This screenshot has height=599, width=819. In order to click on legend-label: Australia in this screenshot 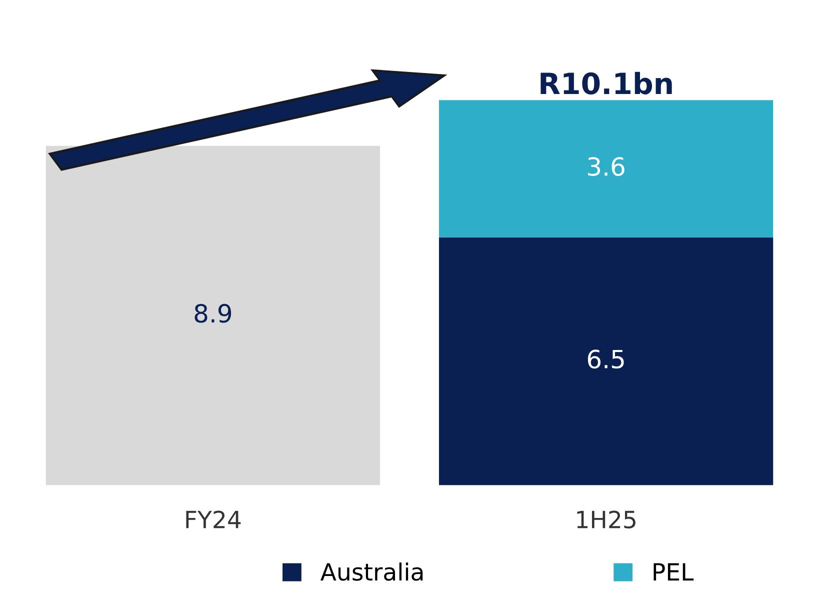, I will do `click(371, 571)`.